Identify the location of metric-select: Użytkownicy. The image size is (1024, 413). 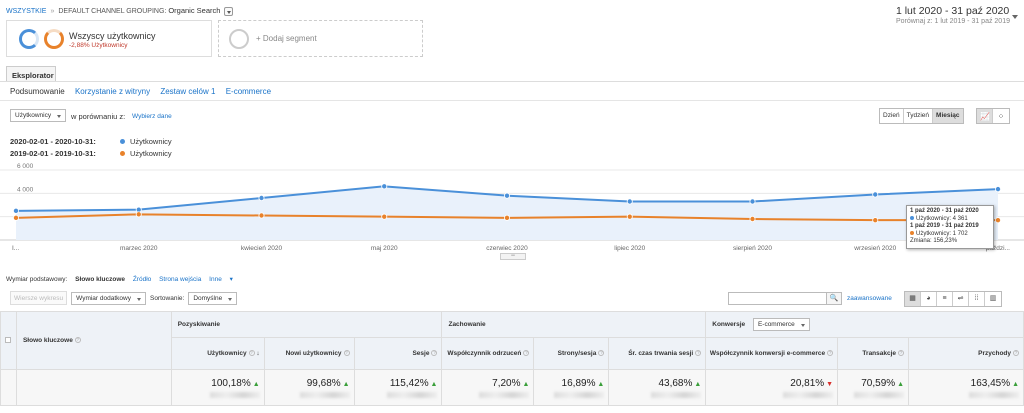
(38, 115).